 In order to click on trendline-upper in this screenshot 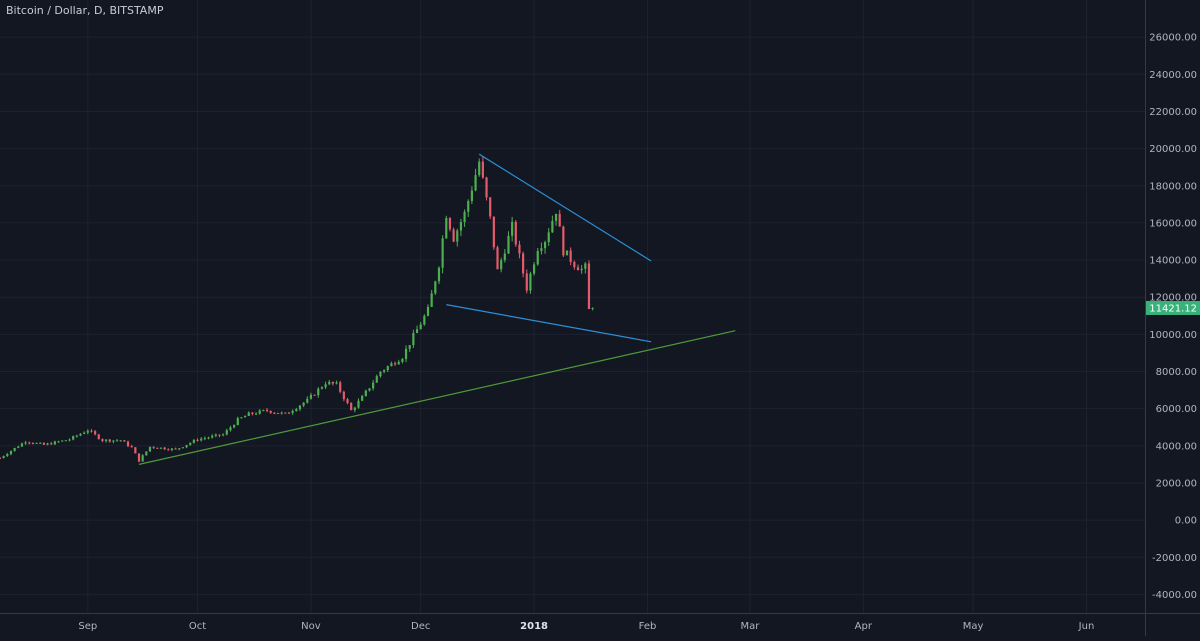, I will do `click(565, 207)`.